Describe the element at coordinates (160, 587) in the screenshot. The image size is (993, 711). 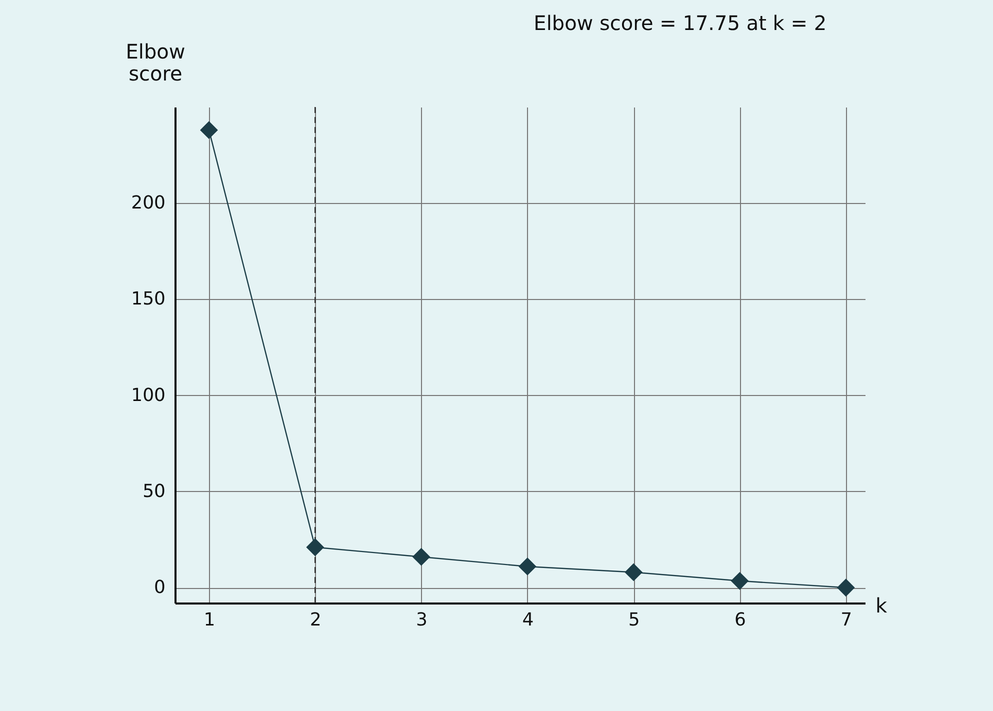
I see `y-tick-label: 0` at that location.